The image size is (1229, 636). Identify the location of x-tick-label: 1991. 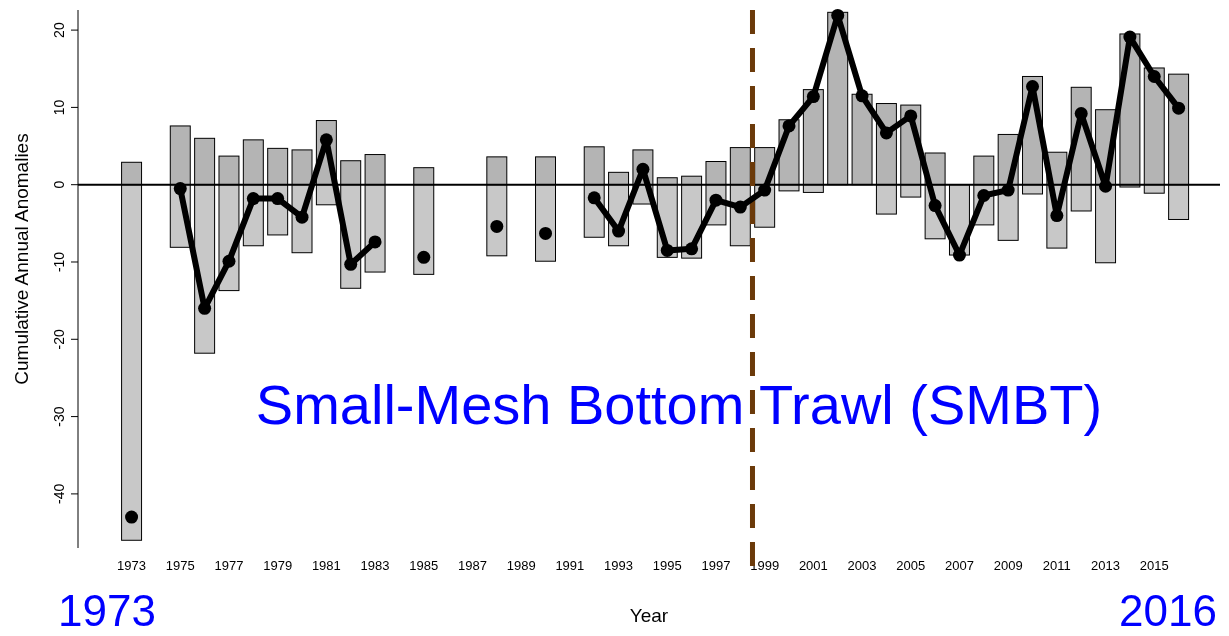
(570, 565).